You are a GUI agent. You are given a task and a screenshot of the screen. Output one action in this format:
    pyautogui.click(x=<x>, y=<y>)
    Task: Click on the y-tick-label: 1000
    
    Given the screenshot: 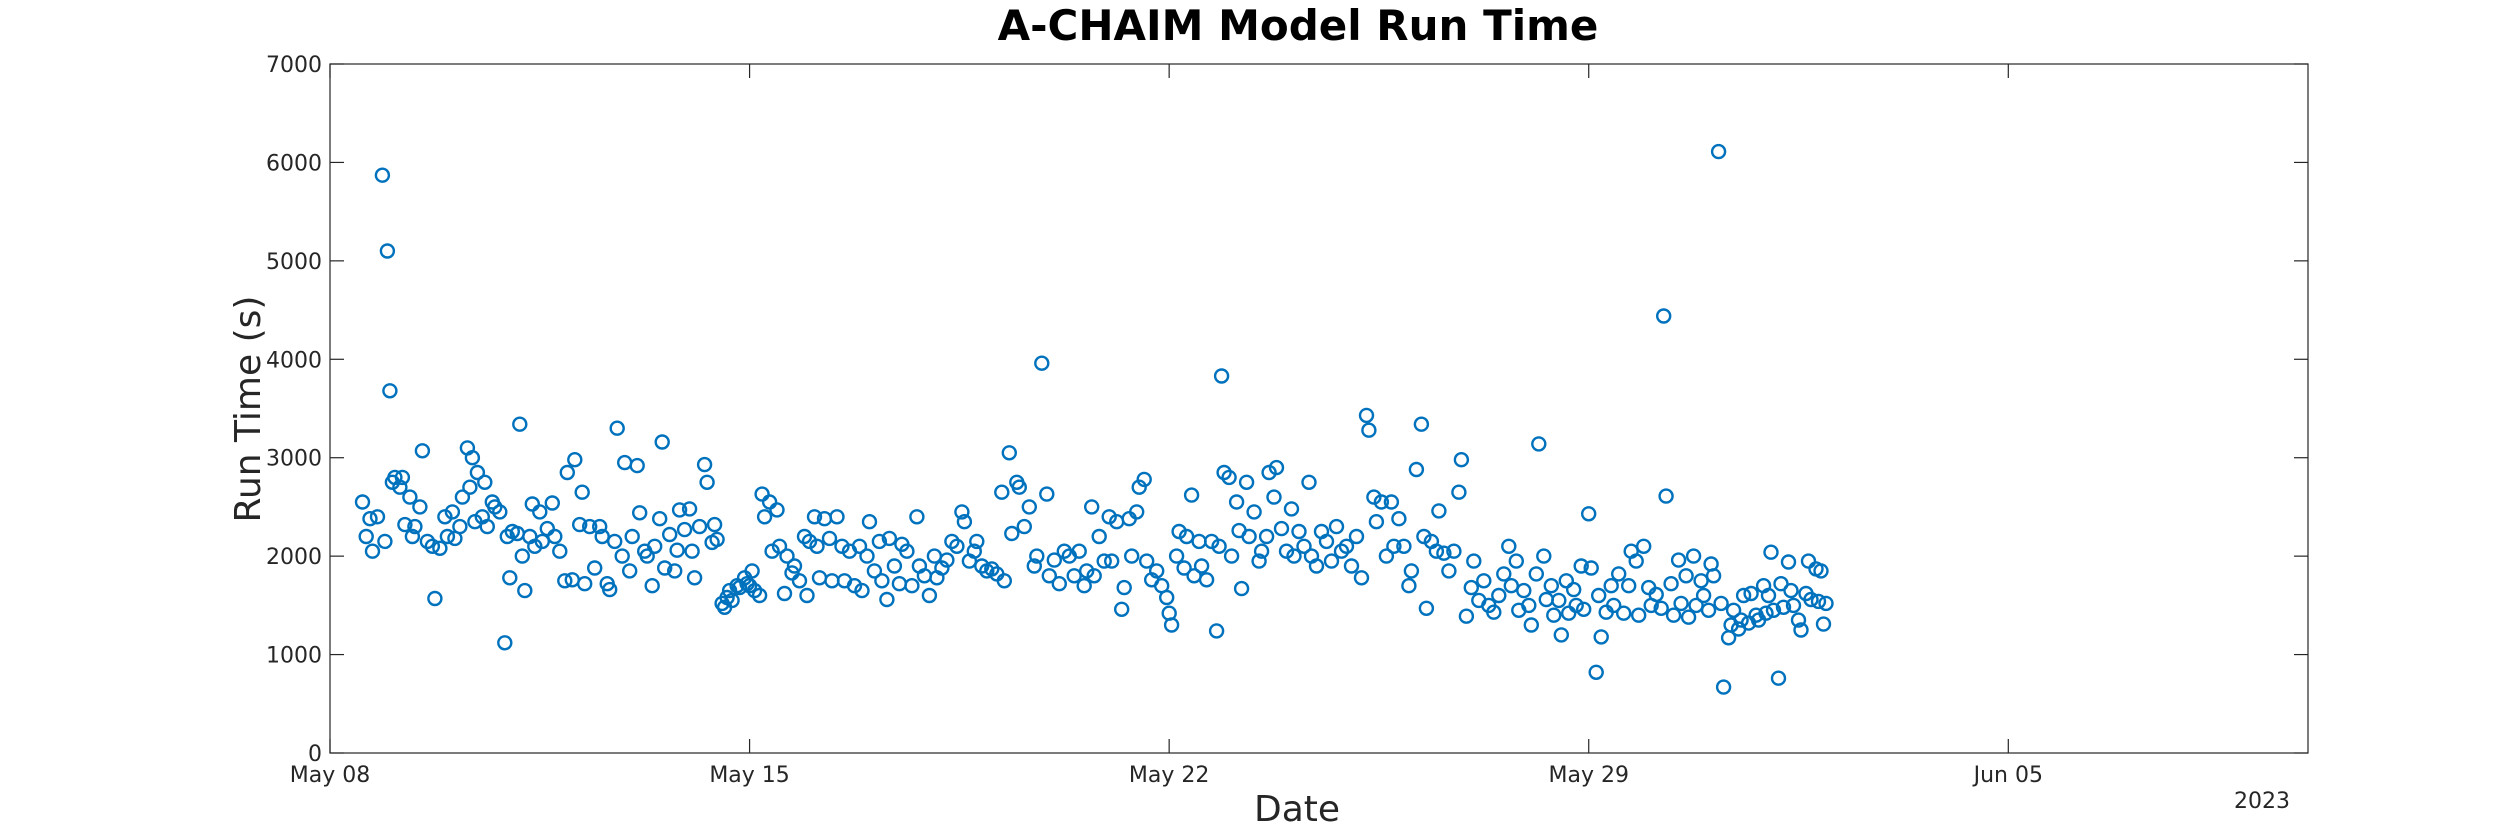 What is the action you would take?
    pyautogui.click(x=294, y=656)
    